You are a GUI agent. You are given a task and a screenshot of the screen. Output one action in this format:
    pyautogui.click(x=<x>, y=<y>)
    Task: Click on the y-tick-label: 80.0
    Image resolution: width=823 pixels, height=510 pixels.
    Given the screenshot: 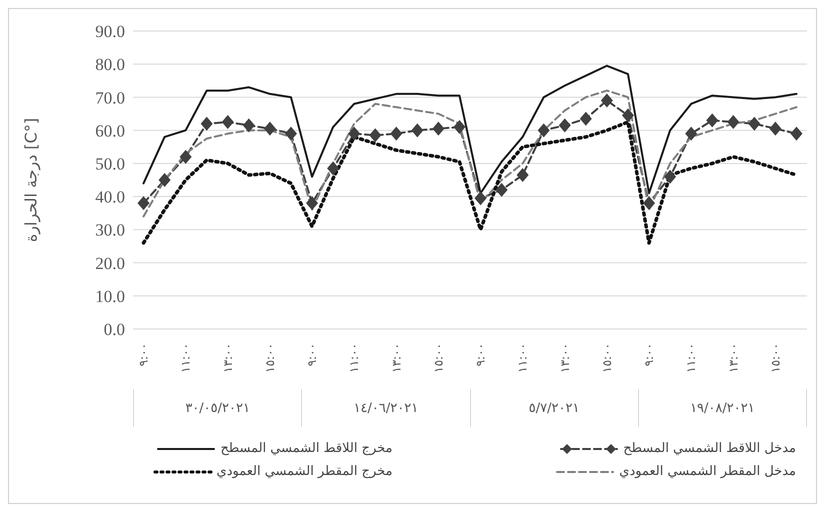 What is the action you would take?
    pyautogui.click(x=110, y=64)
    